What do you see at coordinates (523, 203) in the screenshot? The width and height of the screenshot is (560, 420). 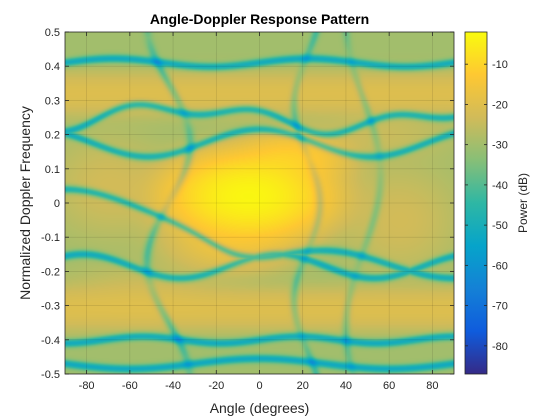 I see `colorbar-label: Power (dB)` at bounding box center [523, 203].